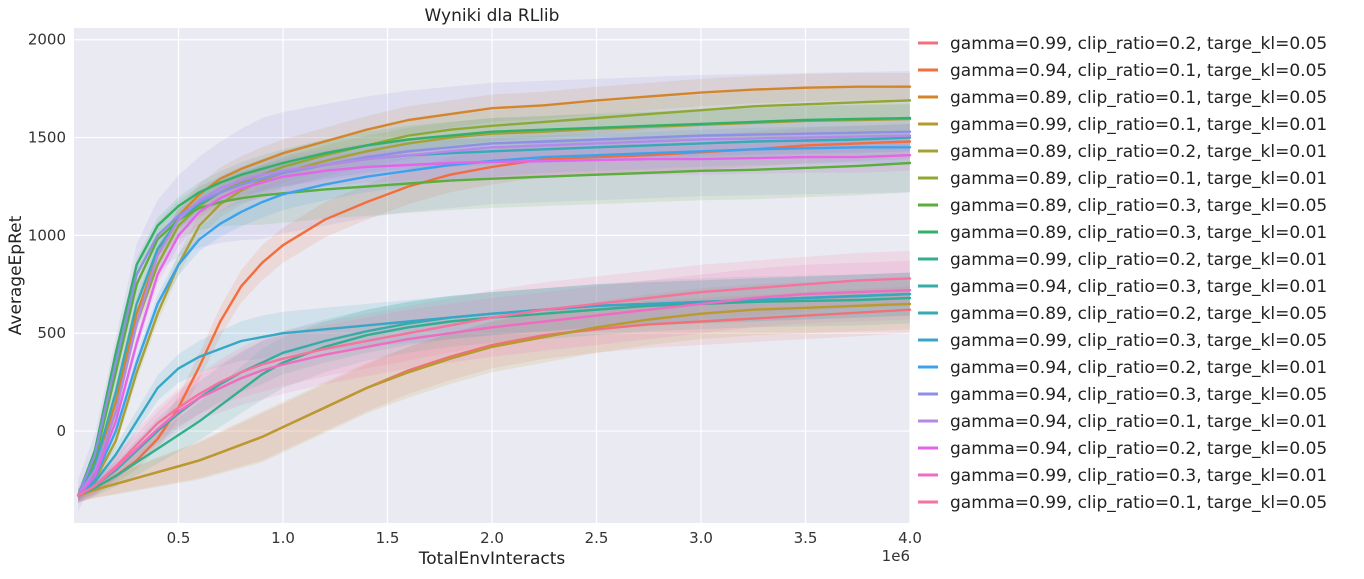 The width and height of the screenshot is (1364, 579). I want to click on x-tick-label: 3.0, so click(701, 538).